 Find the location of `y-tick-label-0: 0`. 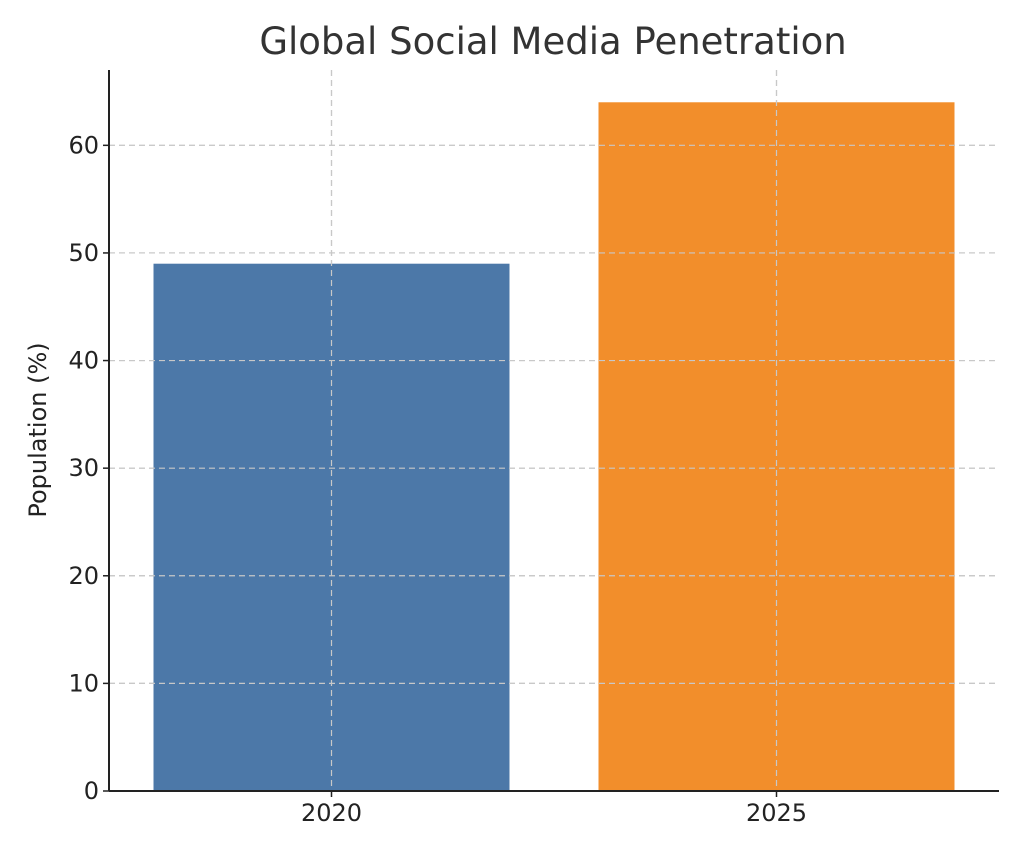

y-tick-label-0: 0 is located at coordinates (91, 791).